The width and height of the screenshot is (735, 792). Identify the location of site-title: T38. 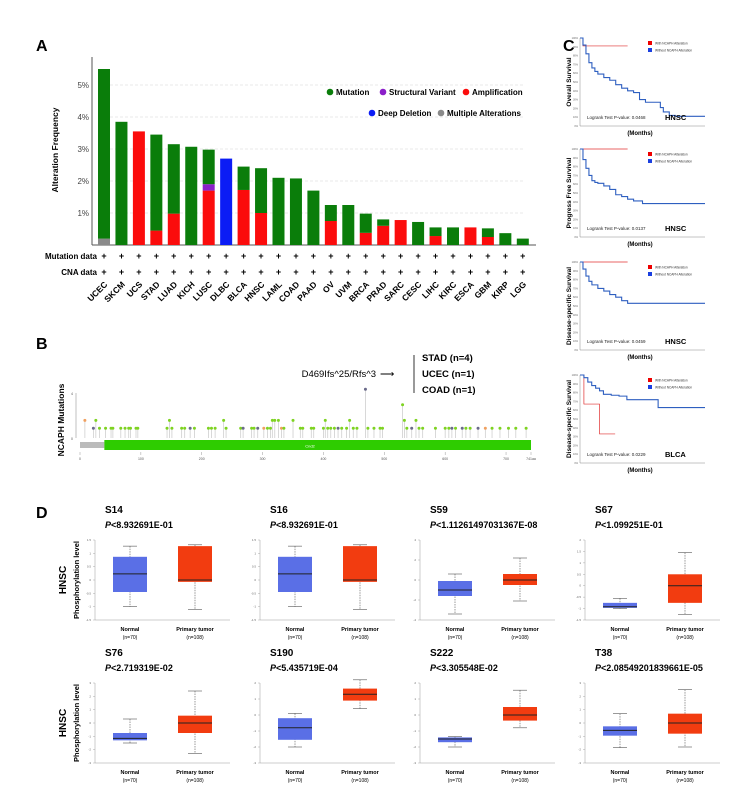
(604, 653).